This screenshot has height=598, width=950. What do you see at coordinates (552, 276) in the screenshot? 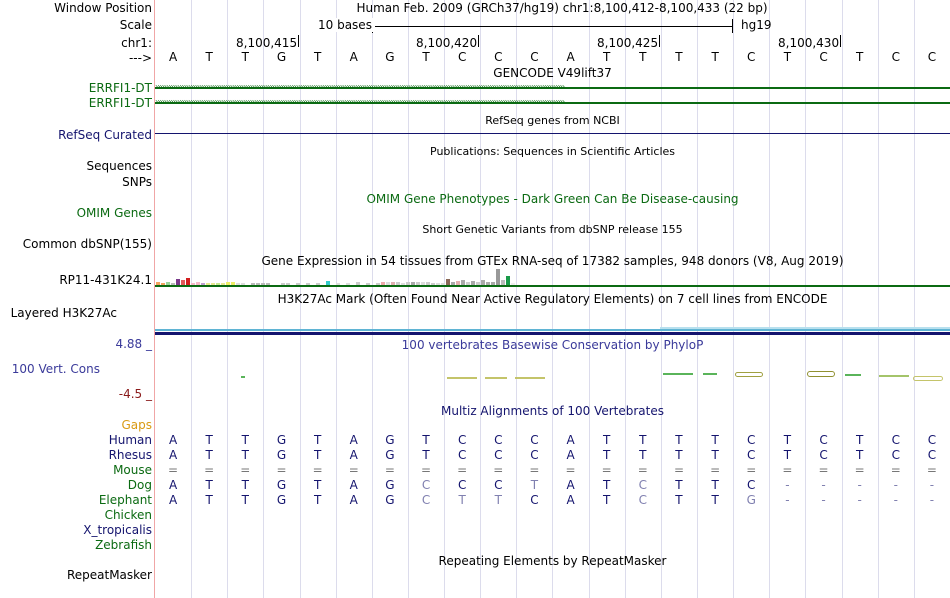
I see `gtex-expression-bars` at bounding box center [552, 276].